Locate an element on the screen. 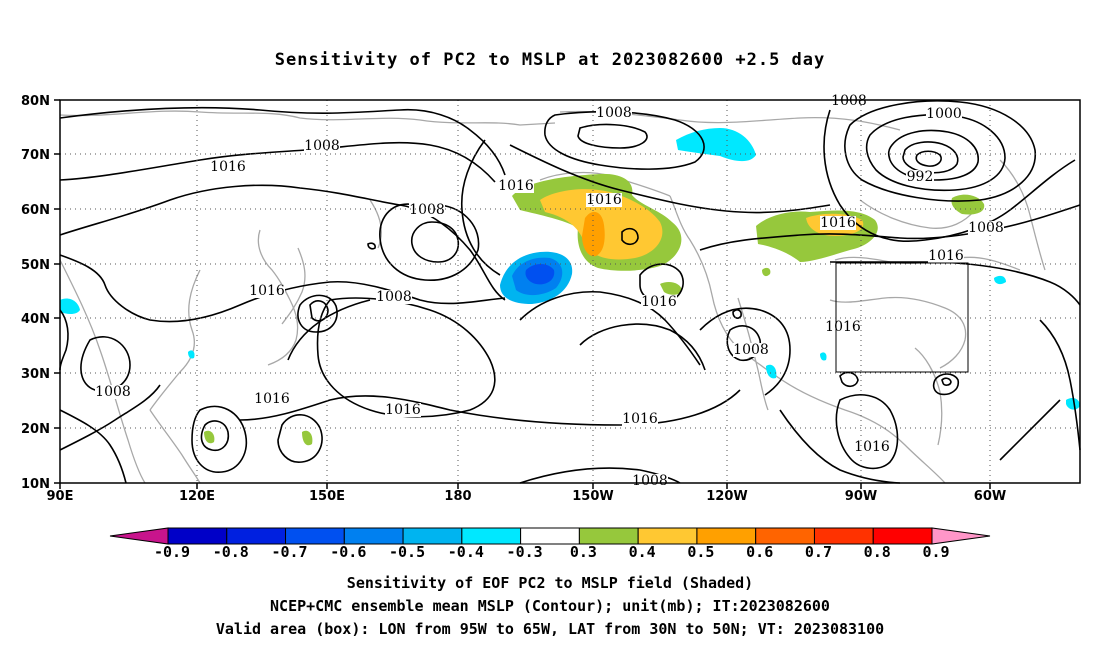  lon-label: 150E is located at coordinates (327, 496).